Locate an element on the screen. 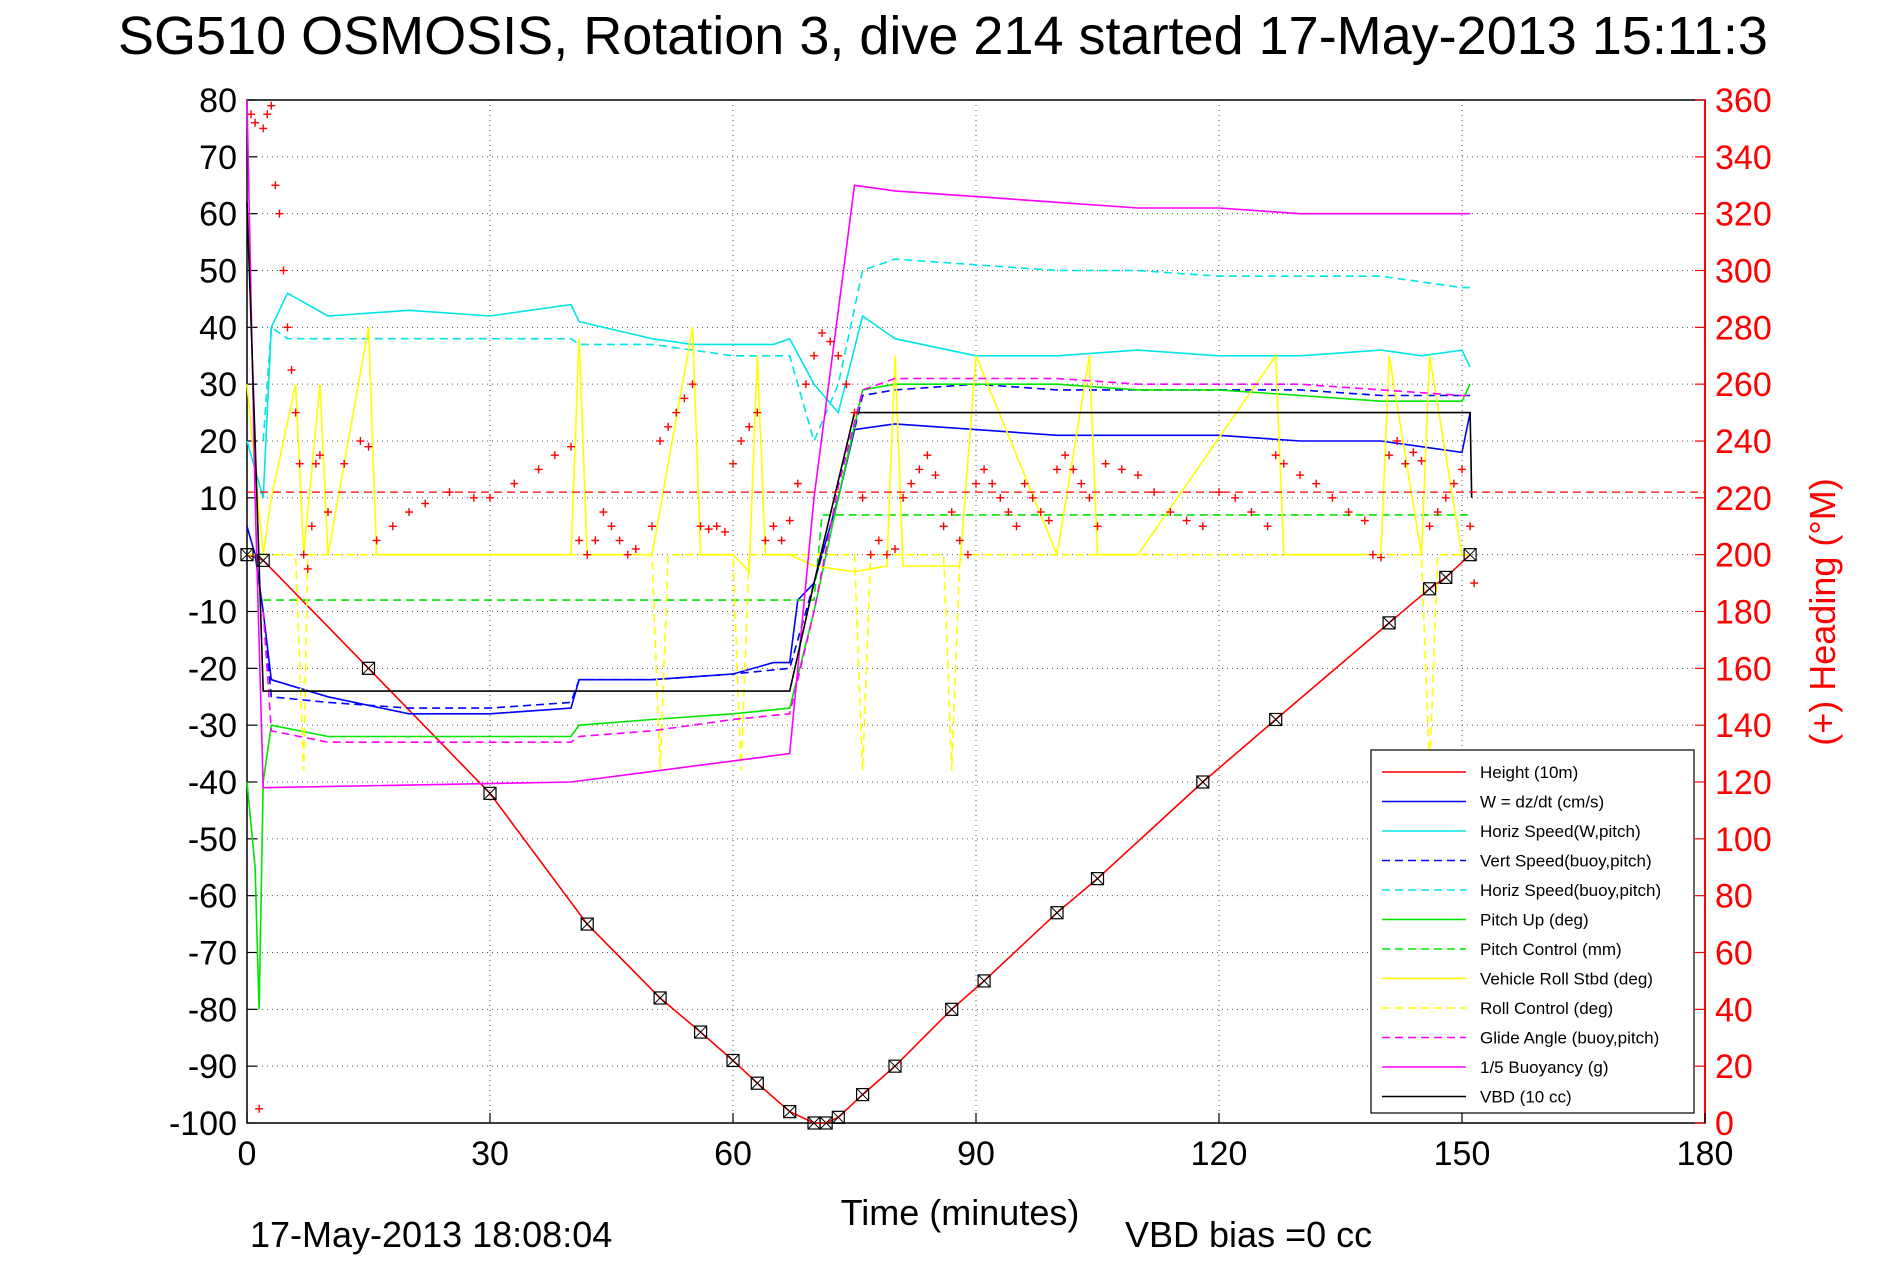 The width and height of the screenshot is (1891, 1262). tick-label-left: -20 is located at coordinates (212, 669).